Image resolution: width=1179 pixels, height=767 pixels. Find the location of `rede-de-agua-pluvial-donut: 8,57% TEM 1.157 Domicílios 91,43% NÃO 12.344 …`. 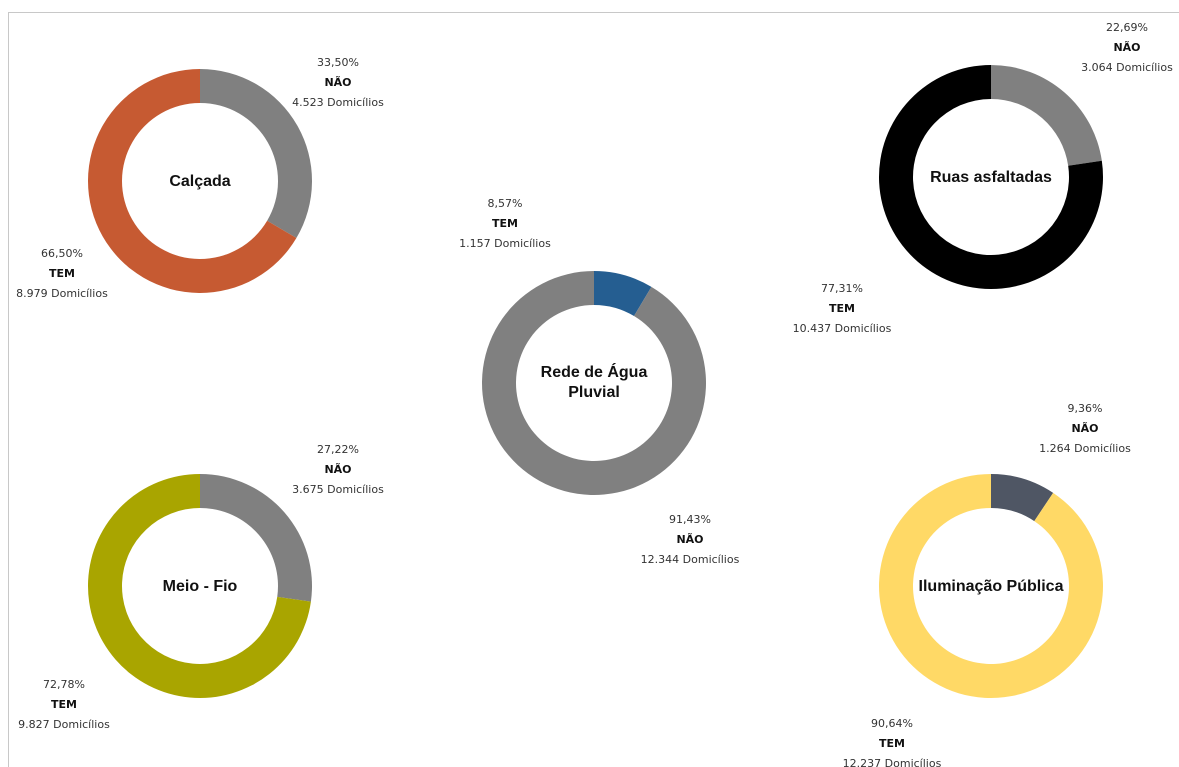

rede-de-agua-pluvial-donut: 8,57% TEM 1.157 Domicílios 91,43% NÃO 12.344 … is located at coordinates (599, 381).